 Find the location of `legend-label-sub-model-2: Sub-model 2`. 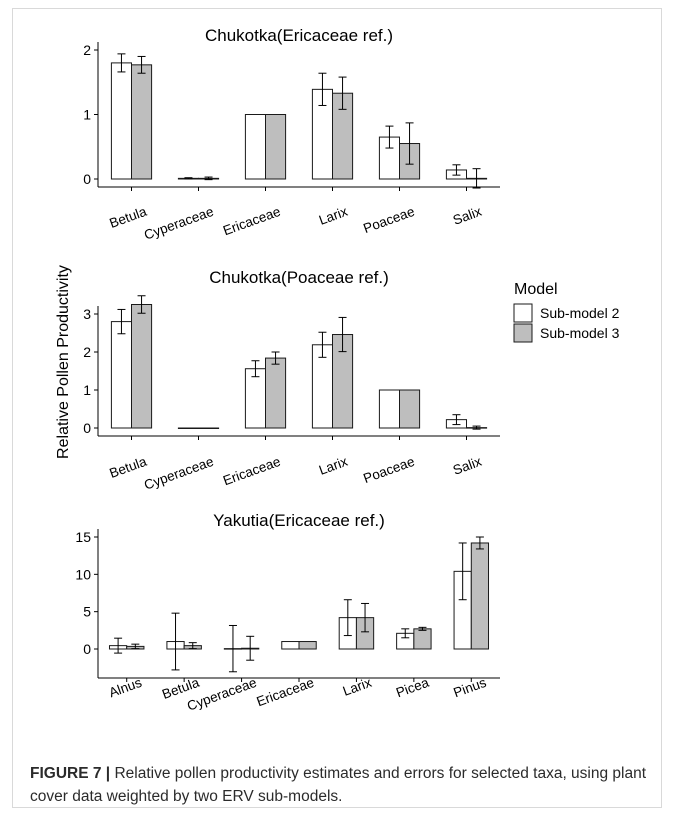

legend-label-sub-model-2: Sub-model 2 is located at coordinates (580, 313).